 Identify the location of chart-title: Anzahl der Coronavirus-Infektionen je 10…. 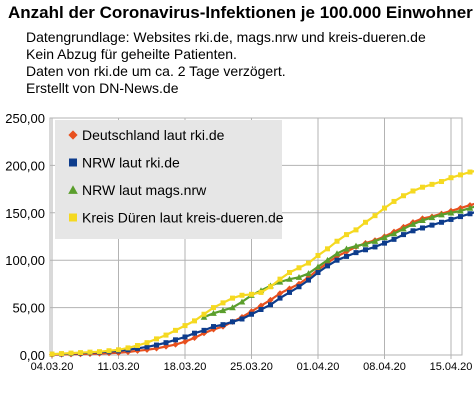
(240, 12).